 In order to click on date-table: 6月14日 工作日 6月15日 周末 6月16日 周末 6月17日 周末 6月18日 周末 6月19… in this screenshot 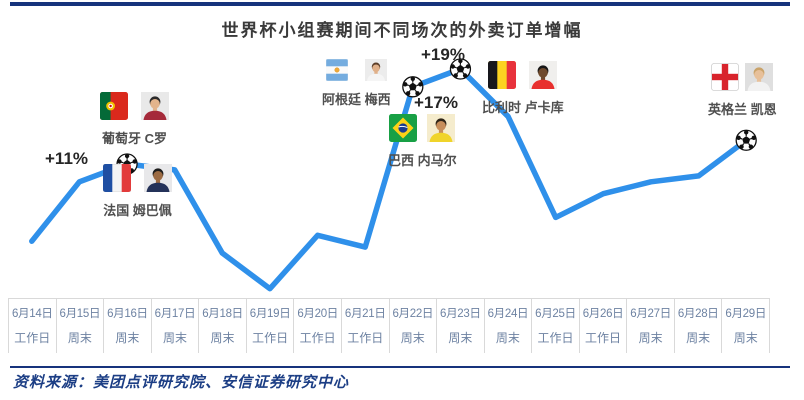, I will do `click(389, 325)`.